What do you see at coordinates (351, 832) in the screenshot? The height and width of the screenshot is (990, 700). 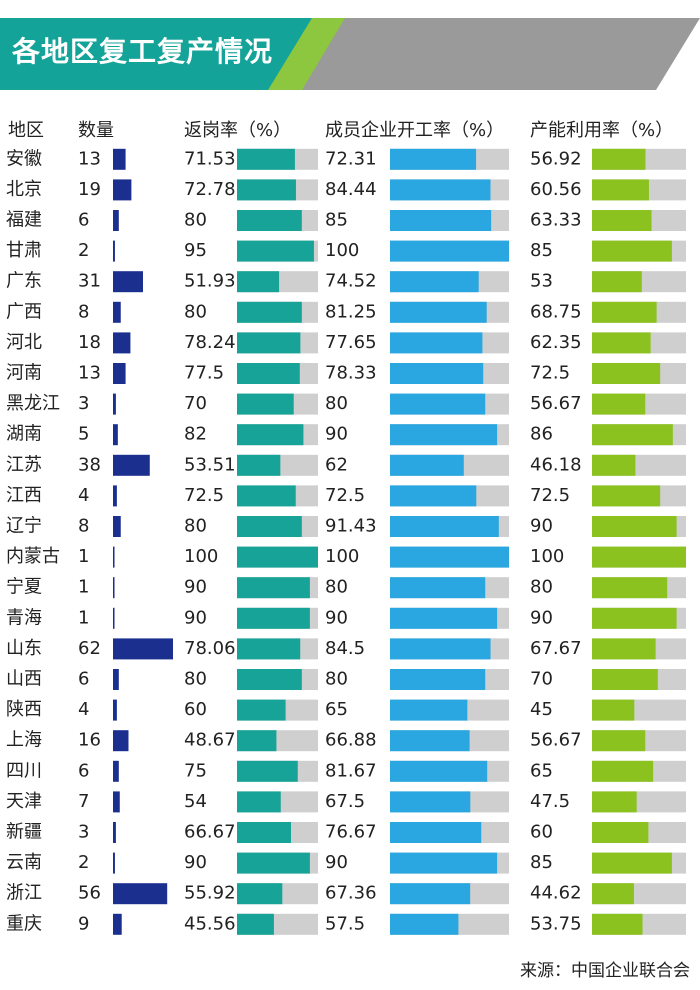 I see `start-rate-label: 76.67` at bounding box center [351, 832].